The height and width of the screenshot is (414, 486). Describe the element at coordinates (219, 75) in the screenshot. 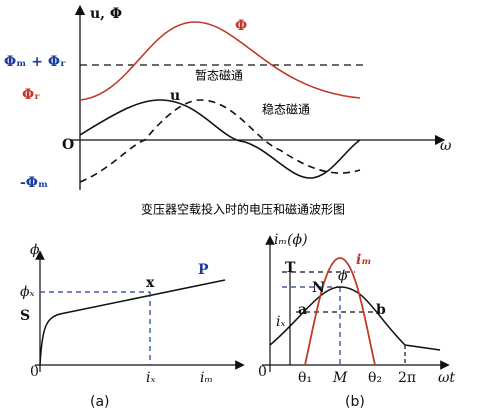

I see `transient-label: 暂态磁通` at that location.